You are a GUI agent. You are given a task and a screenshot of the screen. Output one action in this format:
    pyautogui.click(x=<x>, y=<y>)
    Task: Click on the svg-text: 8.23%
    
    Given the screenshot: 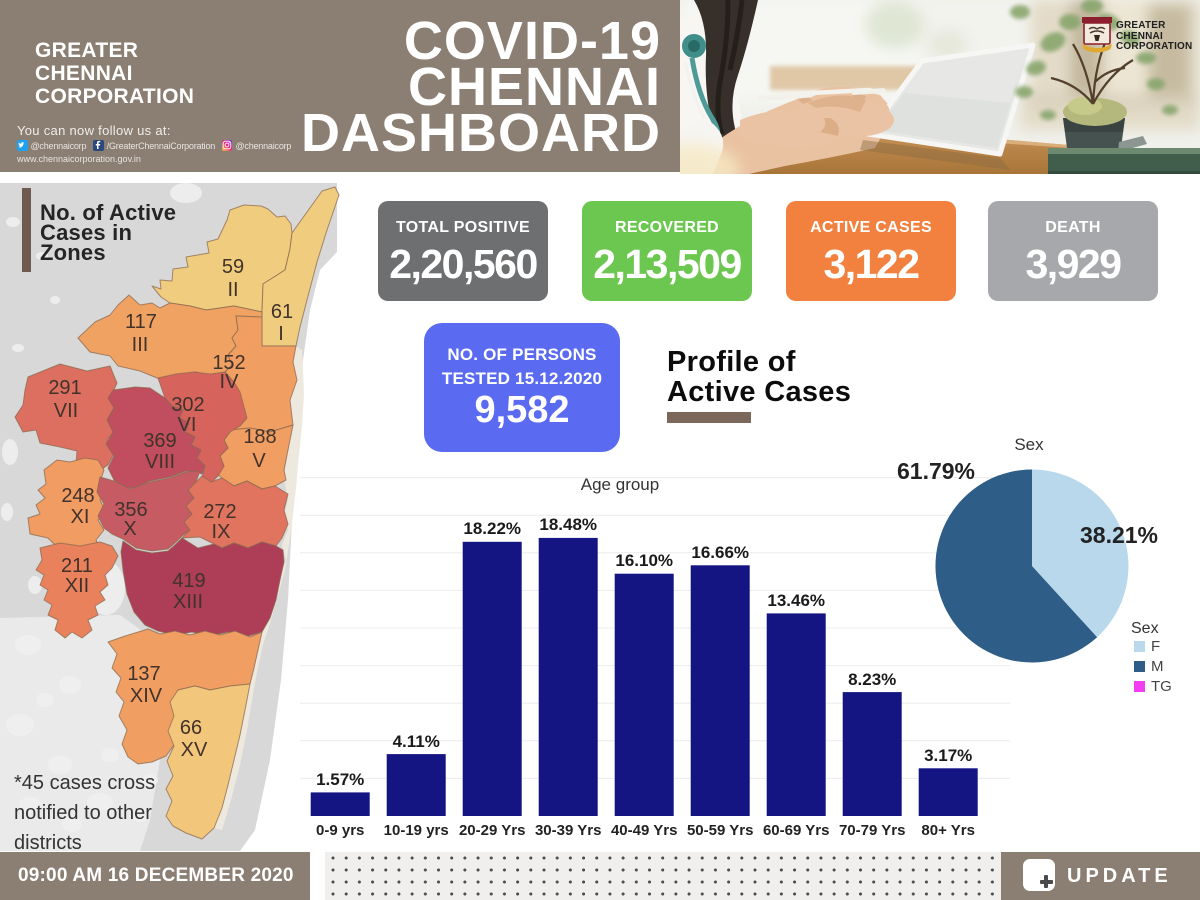 What is the action you would take?
    pyautogui.click(x=872, y=679)
    